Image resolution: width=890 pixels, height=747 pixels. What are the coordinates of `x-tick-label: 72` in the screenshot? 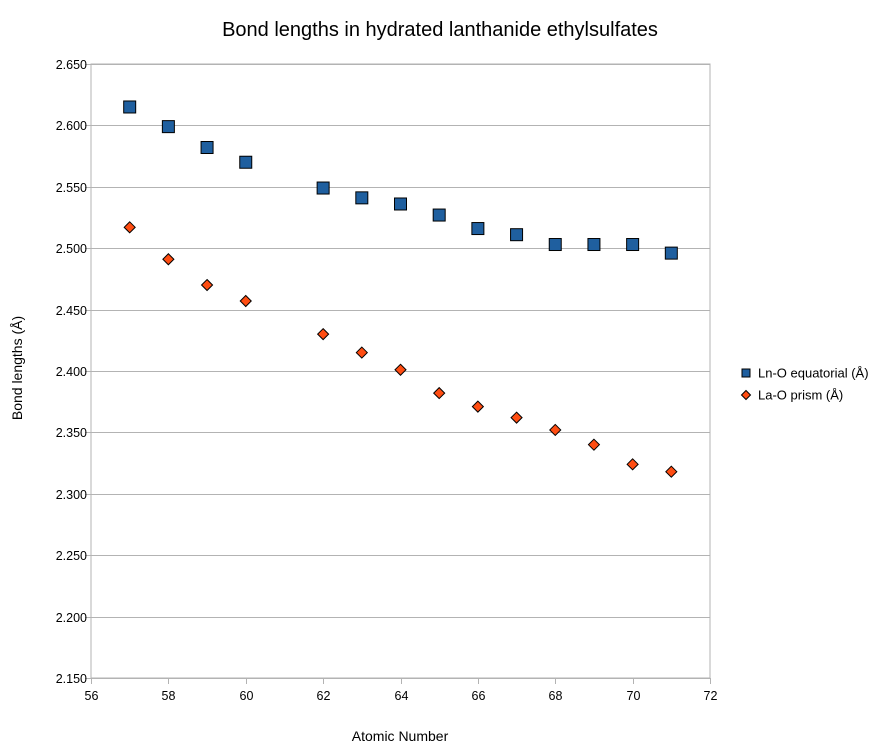 It's located at (711, 696).